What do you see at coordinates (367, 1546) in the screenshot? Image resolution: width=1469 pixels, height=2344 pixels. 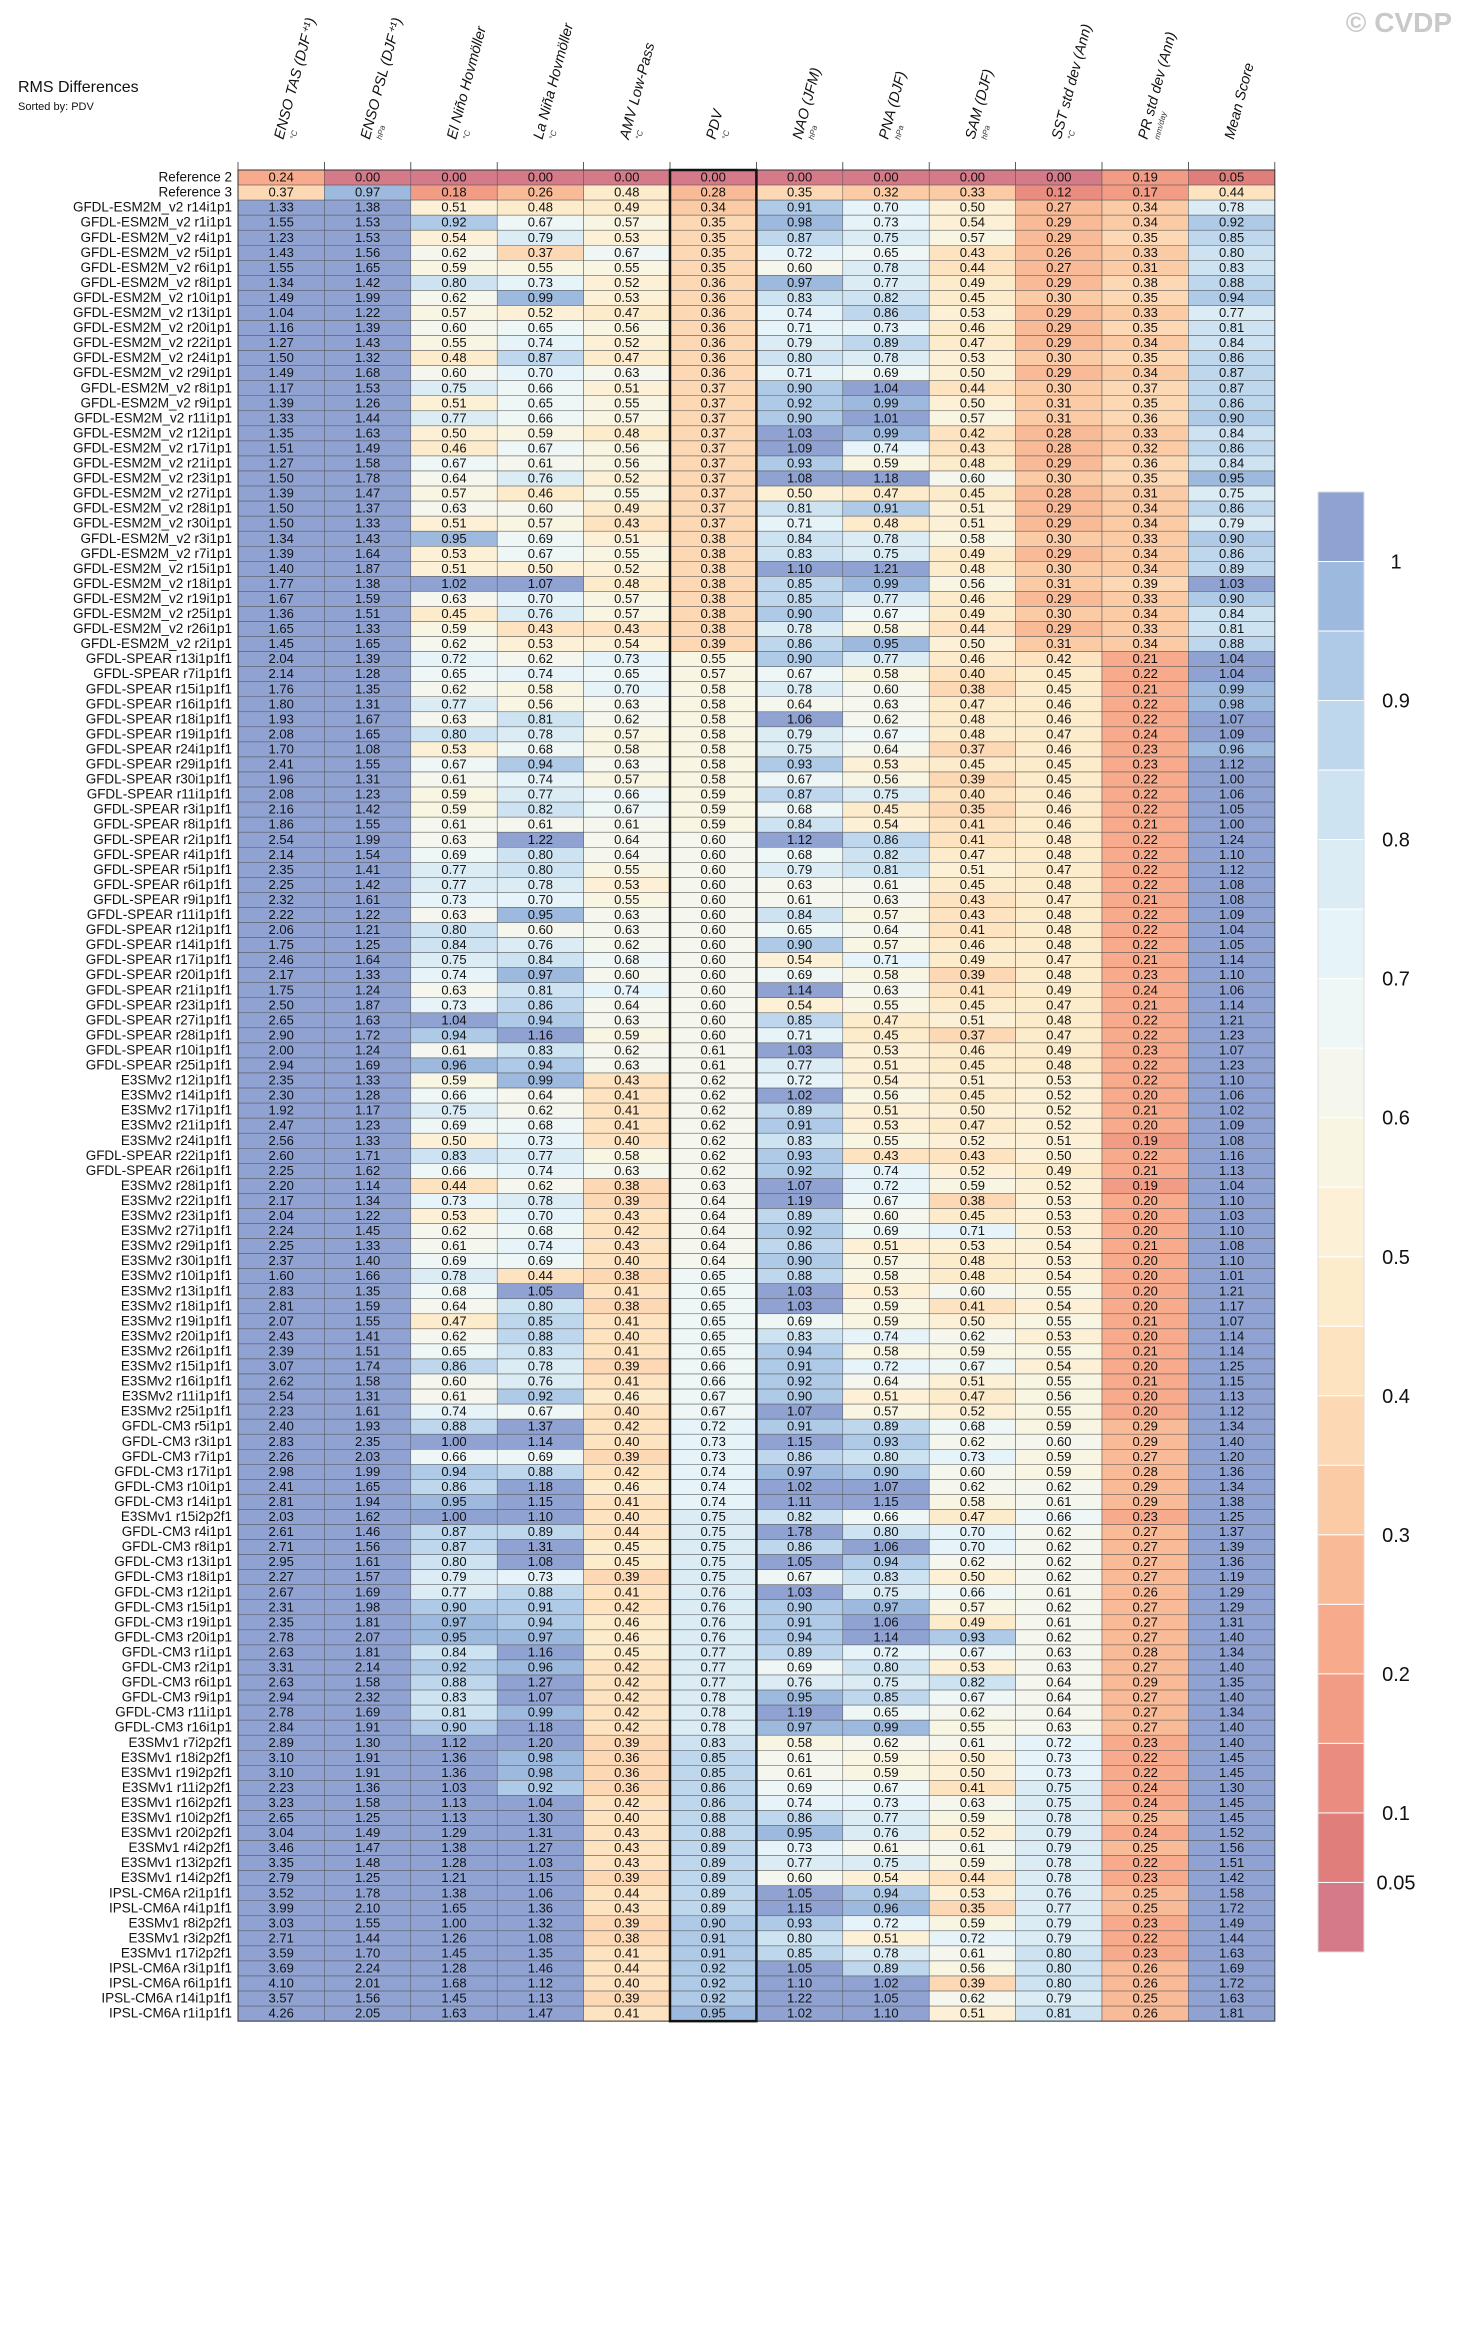 I see `cell-value: 1.56` at bounding box center [367, 1546].